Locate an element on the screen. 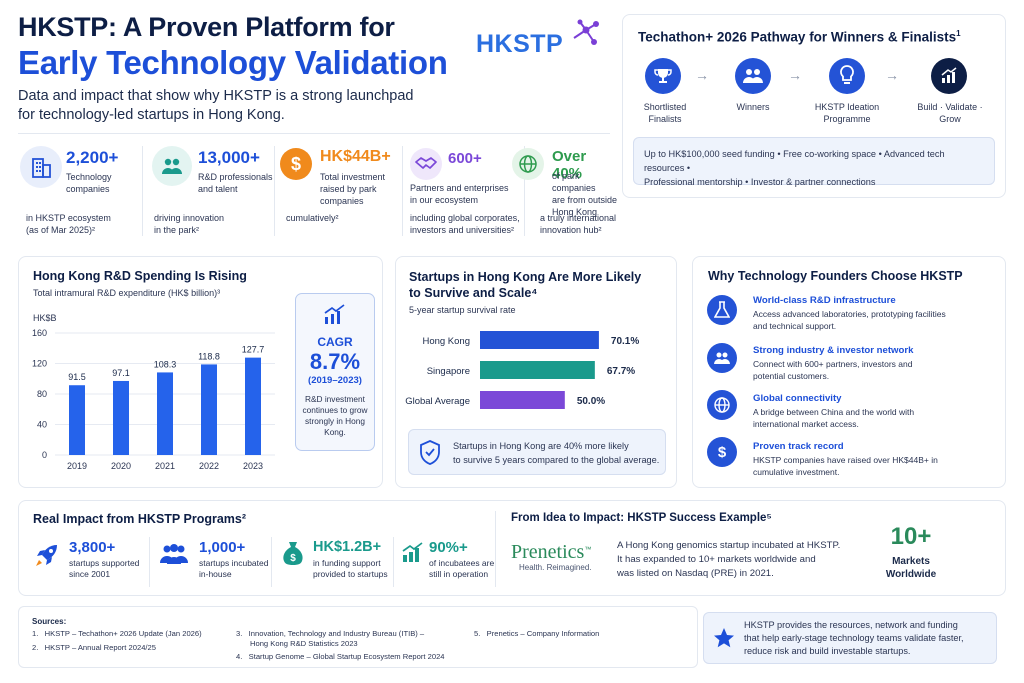 The image size is (1024, 683). prenetics-logo: Prenetics™ Health. Reimagined. is located at coordinates (551, 556).